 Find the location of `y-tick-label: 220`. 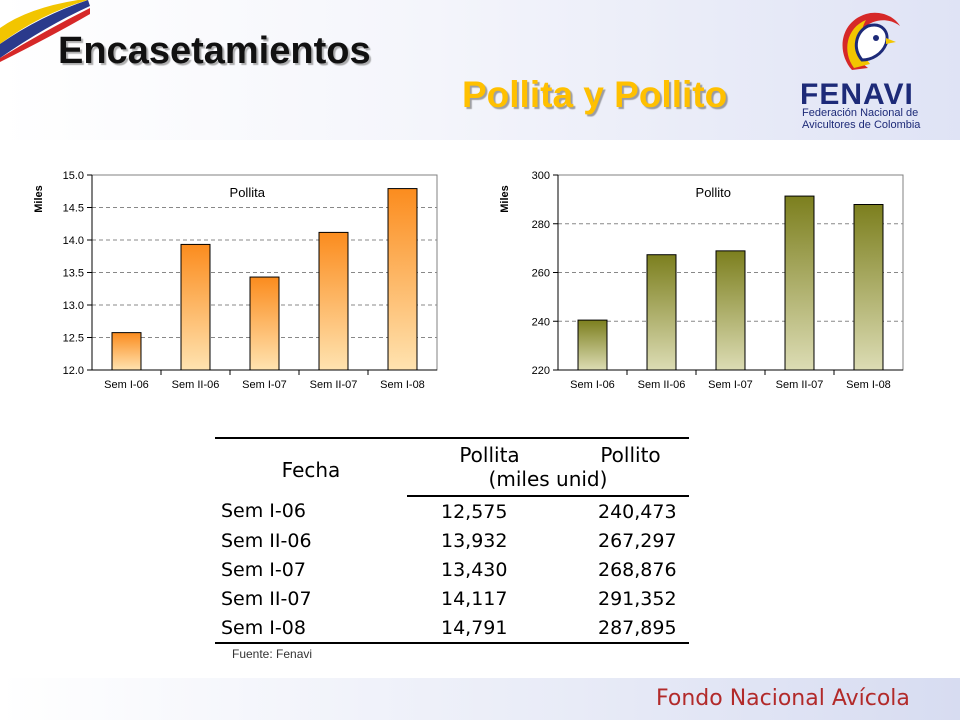

y-tick-label: 220 is located at coordinates (541, 371).